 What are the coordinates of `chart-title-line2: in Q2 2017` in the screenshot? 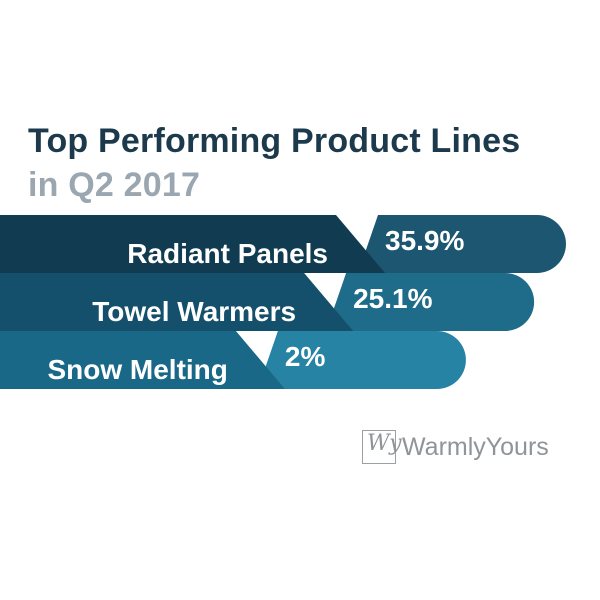 It's located at (114, 185).